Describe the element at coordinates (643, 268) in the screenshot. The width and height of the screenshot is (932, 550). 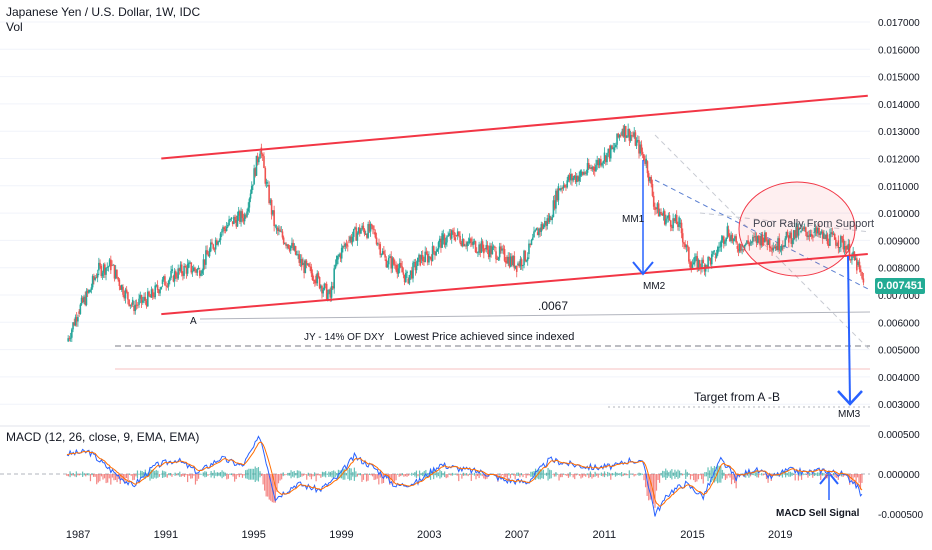
I see `mm1-arrow-head` at that location.